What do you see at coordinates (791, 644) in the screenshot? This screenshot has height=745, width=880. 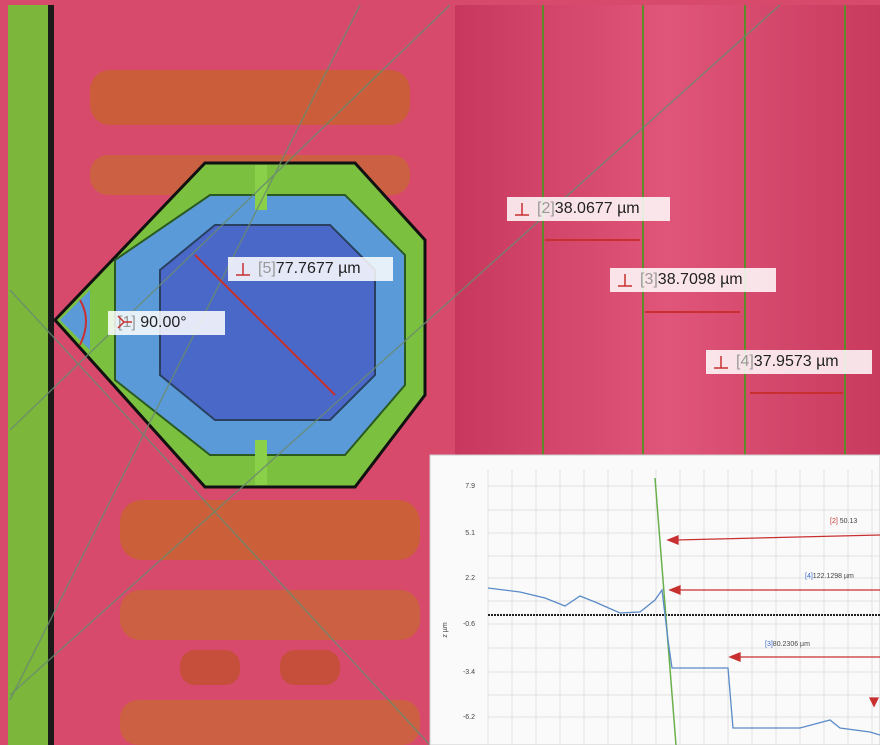 I see `annotation-value: 80.2306 µm` at bounding box center [791, 644].